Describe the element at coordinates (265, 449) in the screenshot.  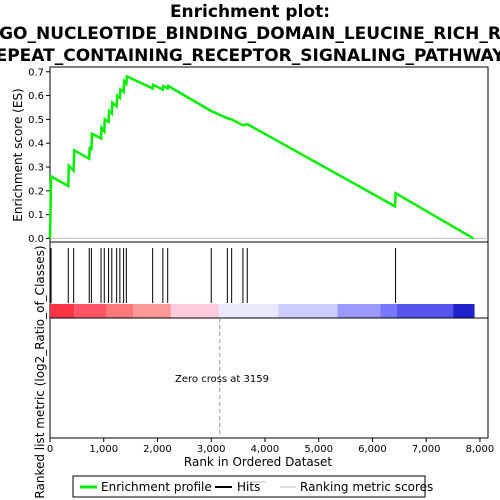
I see `x-tick-label: 4,000` at that location.